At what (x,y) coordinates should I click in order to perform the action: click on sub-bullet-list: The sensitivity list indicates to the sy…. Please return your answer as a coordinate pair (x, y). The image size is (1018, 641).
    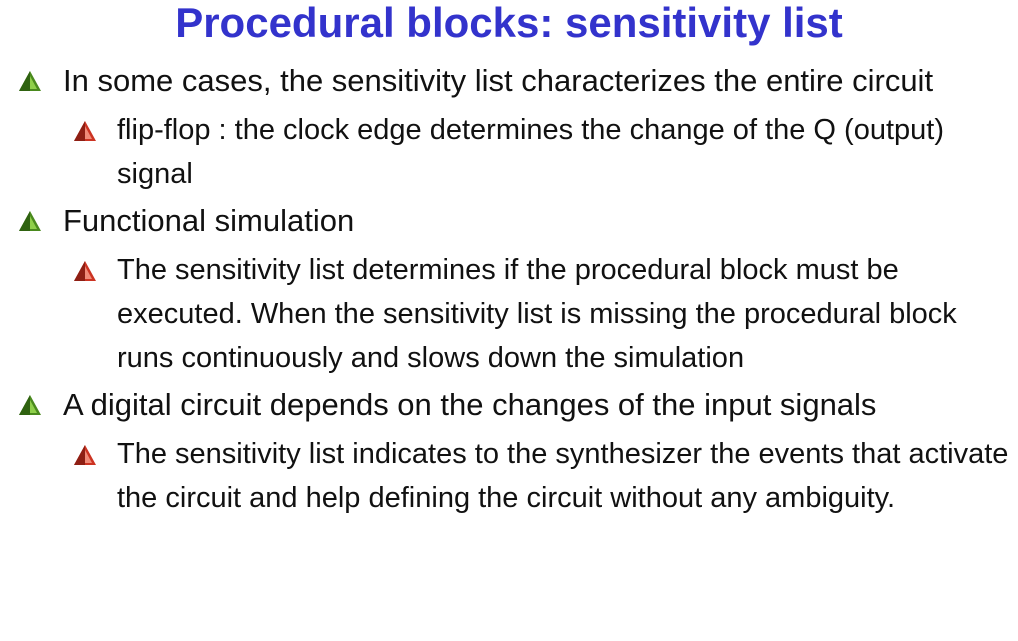
    Looking at the image, I should click on (538, 476).